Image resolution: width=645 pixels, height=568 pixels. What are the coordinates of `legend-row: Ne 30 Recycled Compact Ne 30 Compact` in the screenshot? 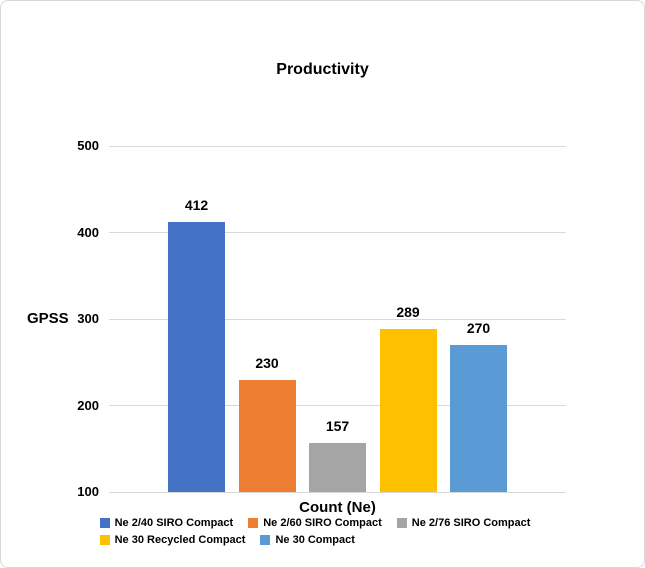 It's located at (322, 540).